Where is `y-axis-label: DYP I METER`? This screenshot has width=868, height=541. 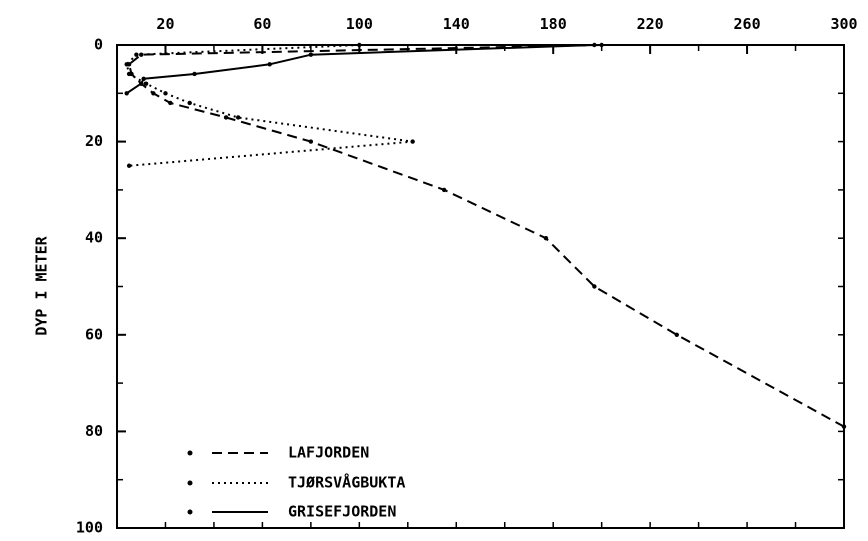 y-axis-label: DYP I METER is located at coordinates (42, 285).